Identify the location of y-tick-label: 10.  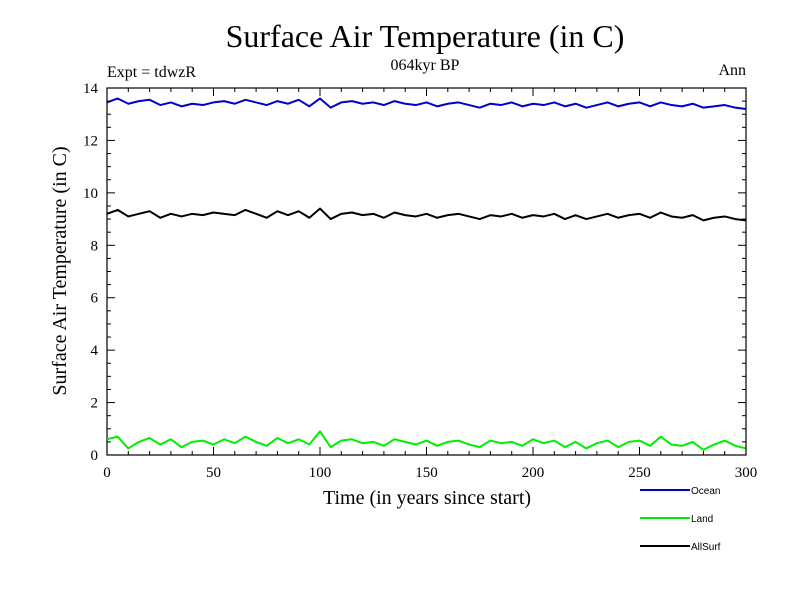
(90, 194).